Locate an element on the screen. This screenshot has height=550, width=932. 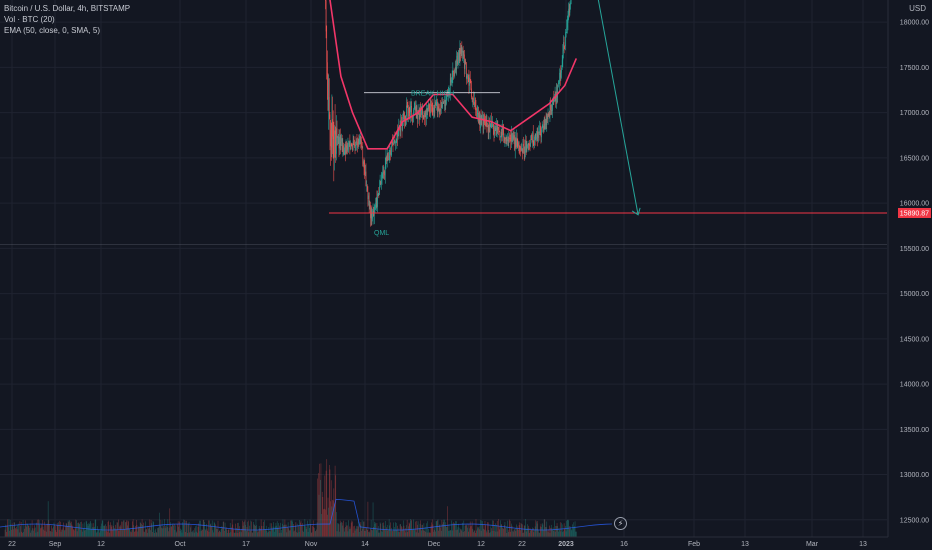
ema-indicator-label: EMA (50, close, 0, SMA, 5) is located at coordinates (52, 30).